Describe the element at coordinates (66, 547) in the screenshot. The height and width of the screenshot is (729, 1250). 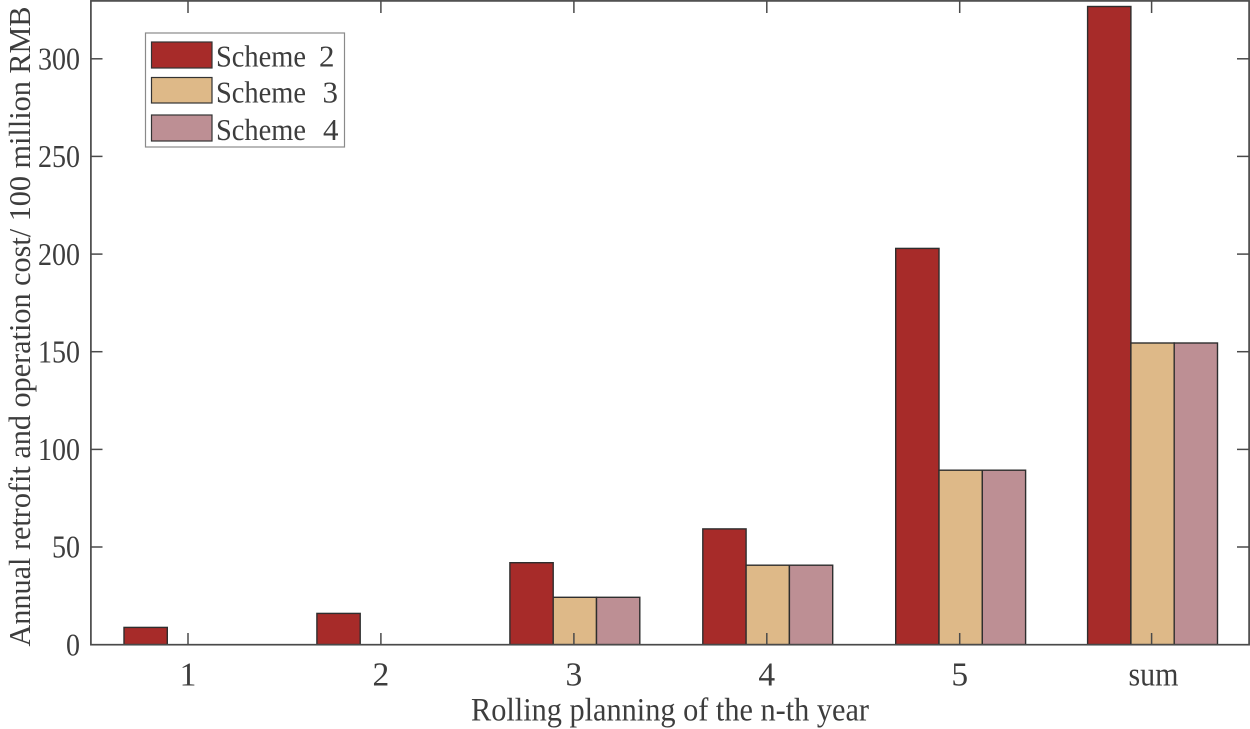
I see `svg-text: 50` at that location.